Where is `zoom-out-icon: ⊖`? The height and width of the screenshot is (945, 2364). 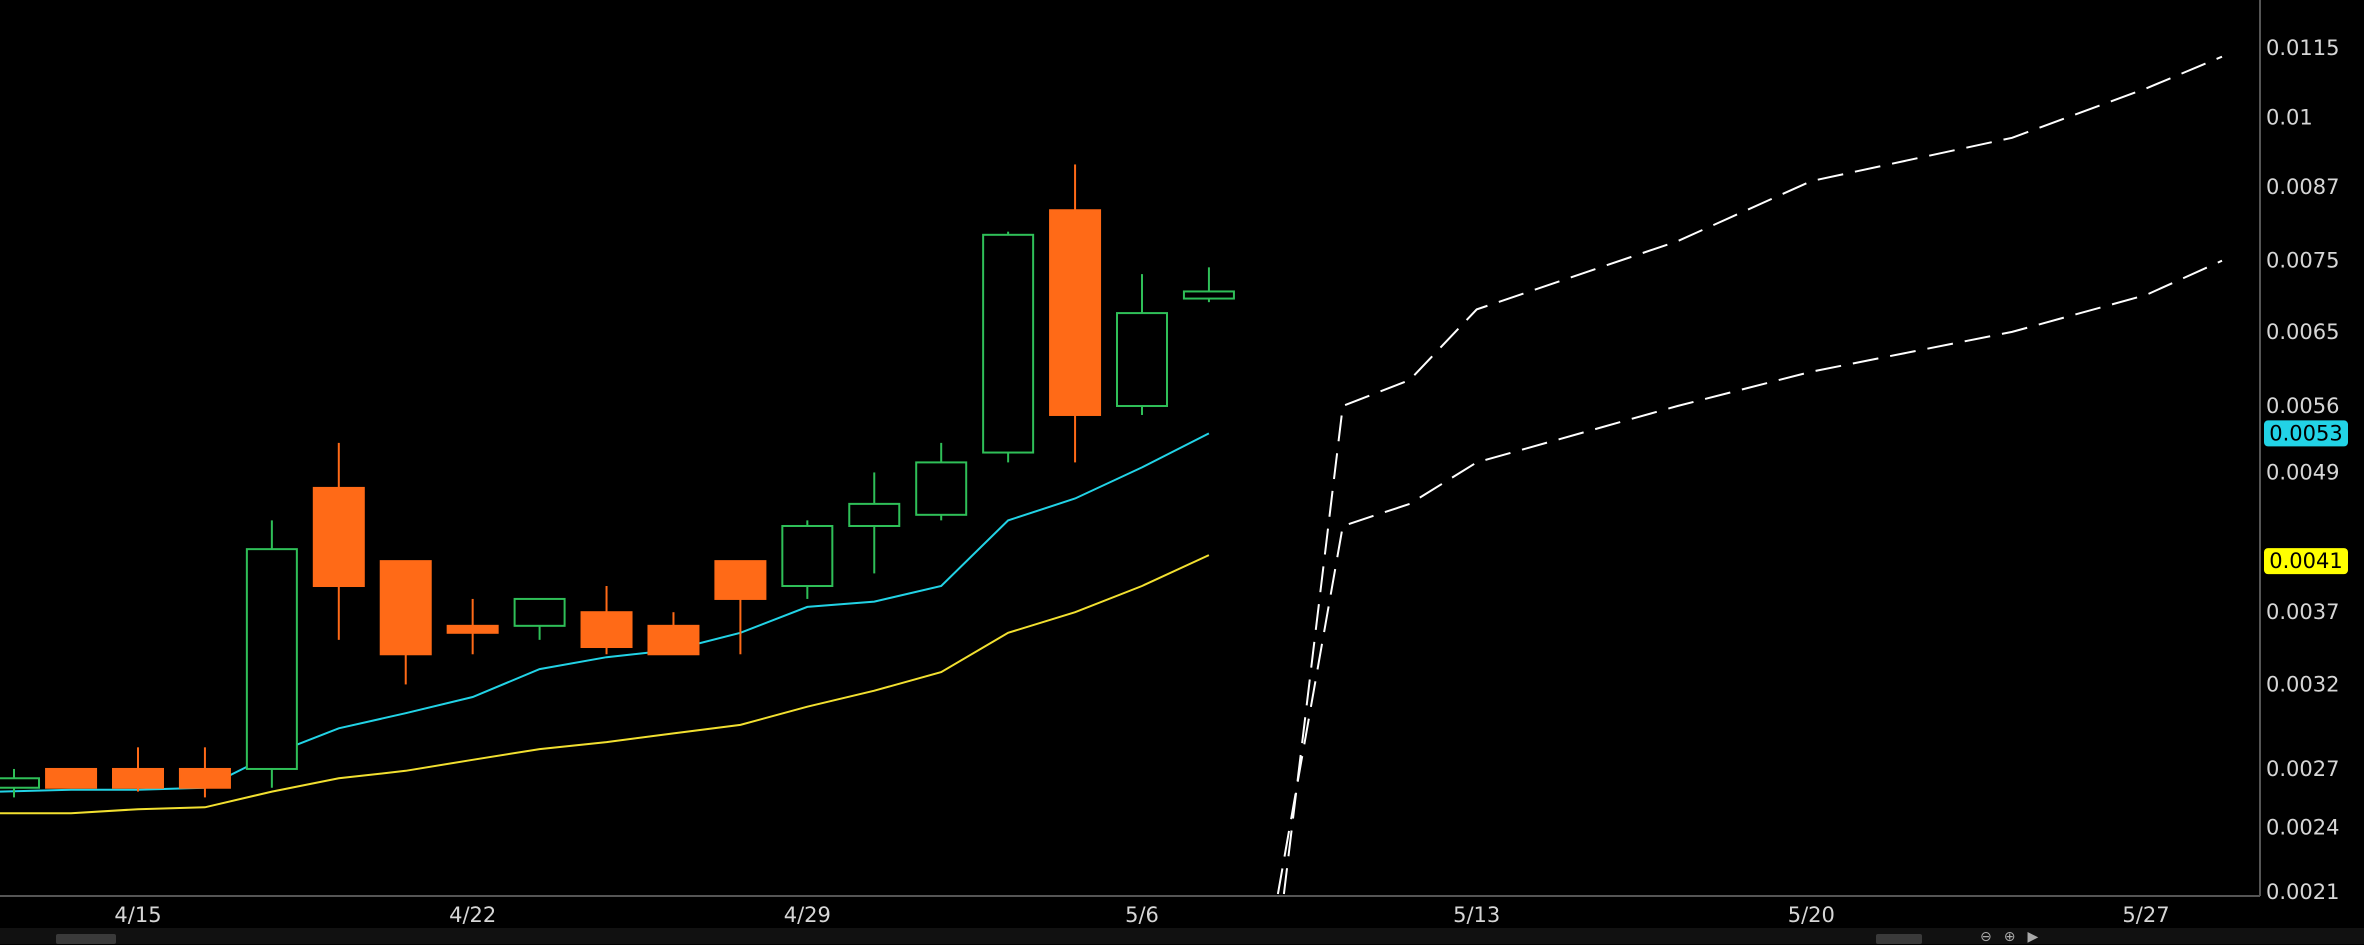 zoom-out-icon: ⊖ is located at coordinates (1986, 937).